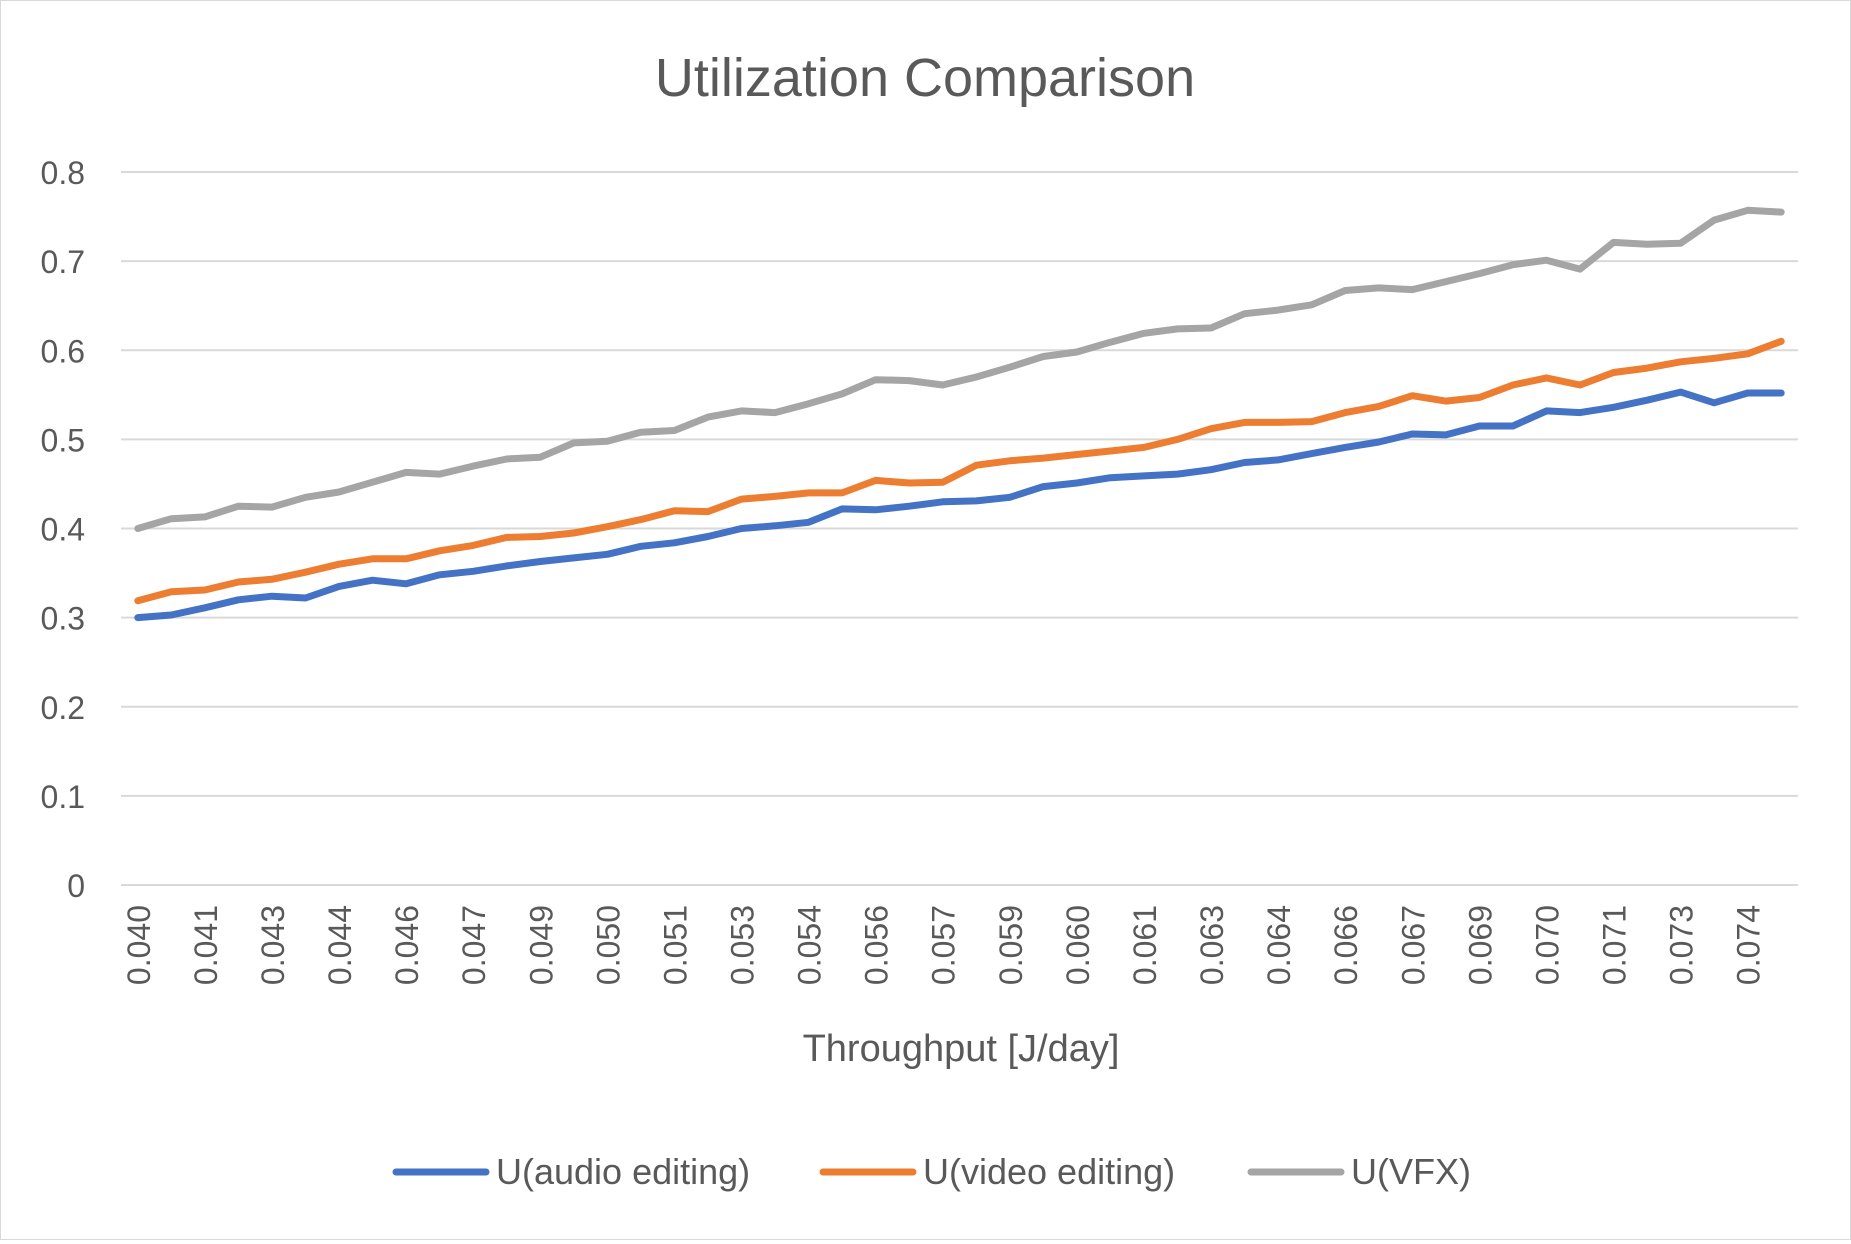  I want to click on chart-title: Utilization Comparison, so click(925, 78).